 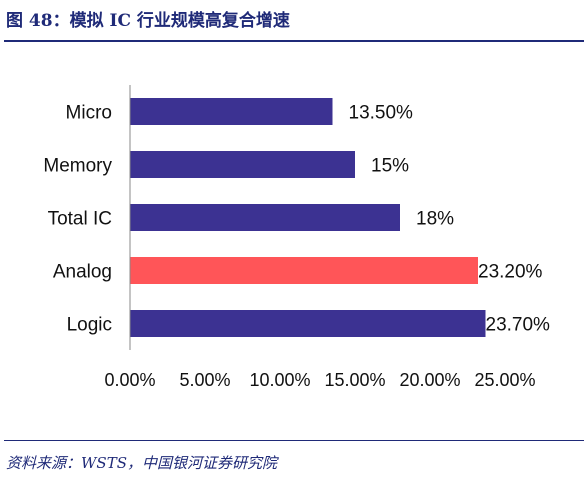 What do you see at coordinates (381, 113) in the screenshot?
I see `value-label-micro: 13.50%` at bounding box center [381, 113].